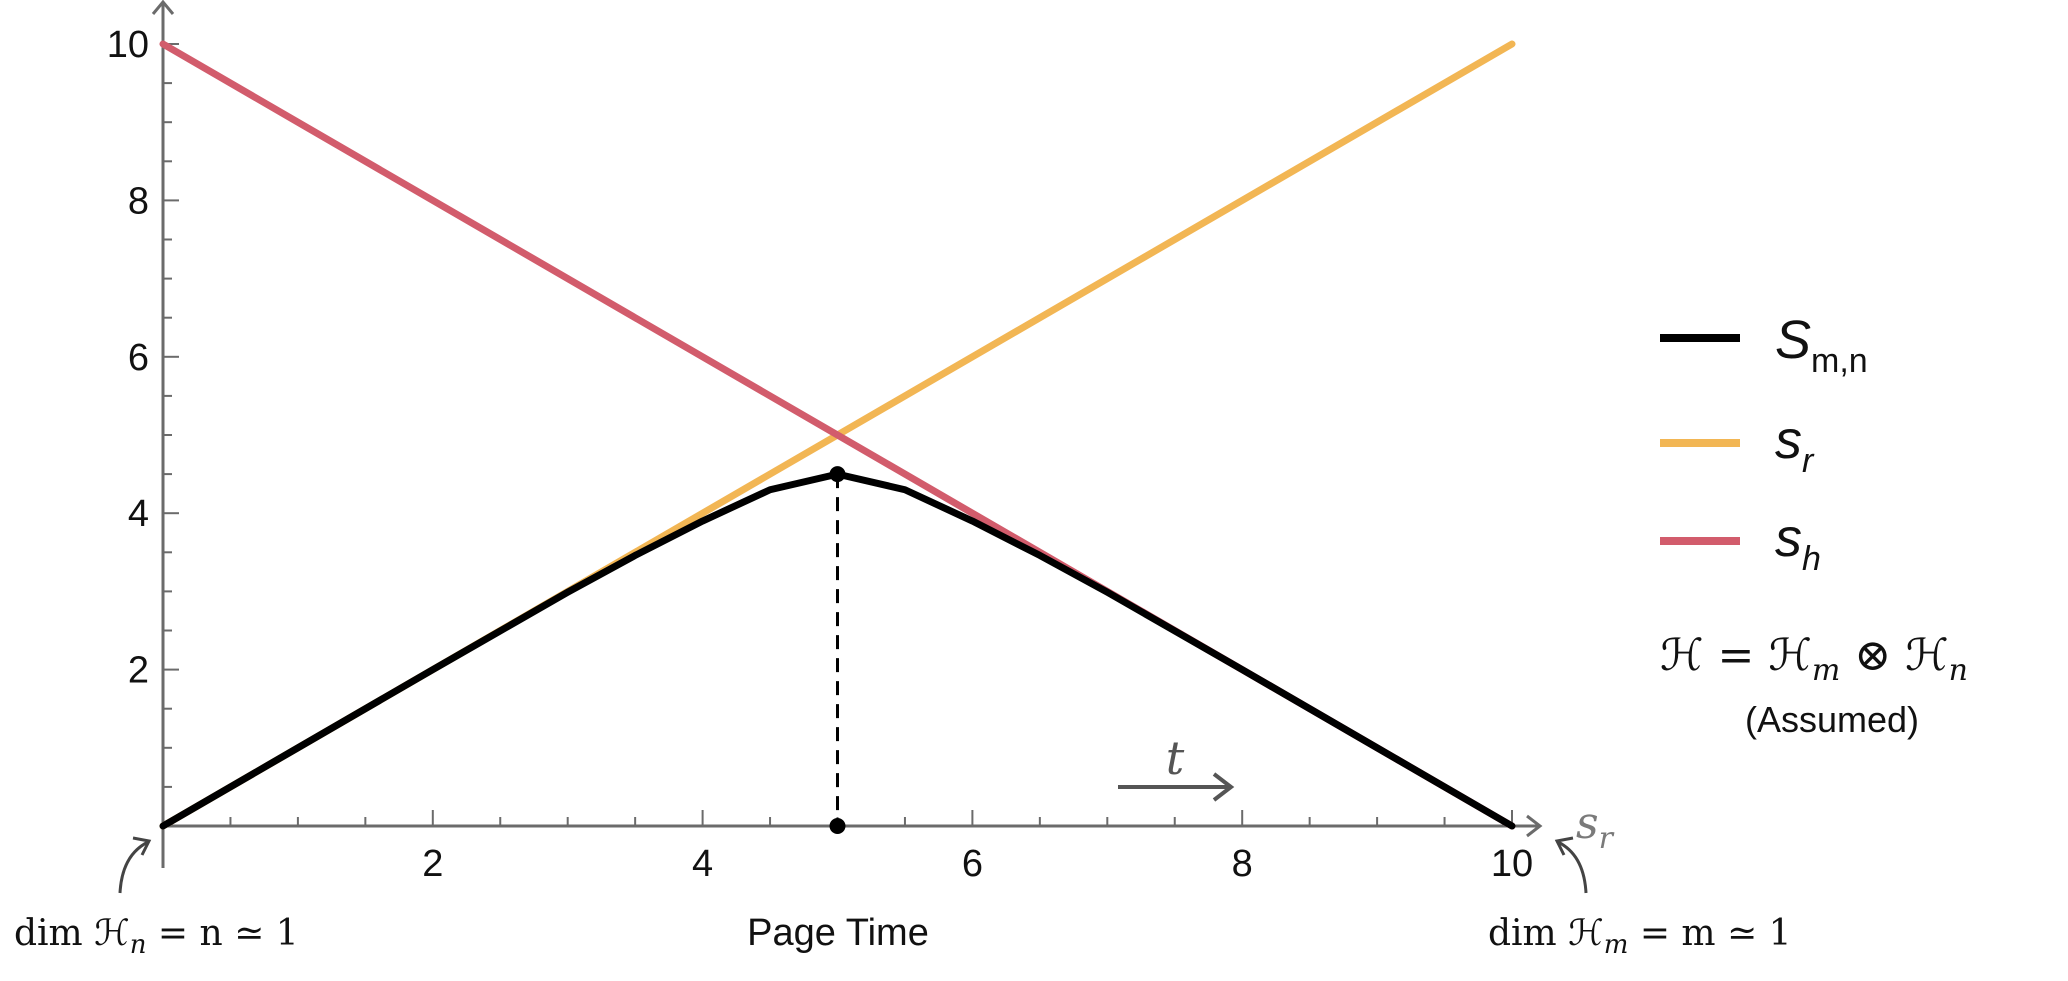 The image size is (2068, 981). Describe the element at coordinates (1640, 898) in the screenshot. I see `right-corner-note: dim ℋm = m ≃ 1` at that location.